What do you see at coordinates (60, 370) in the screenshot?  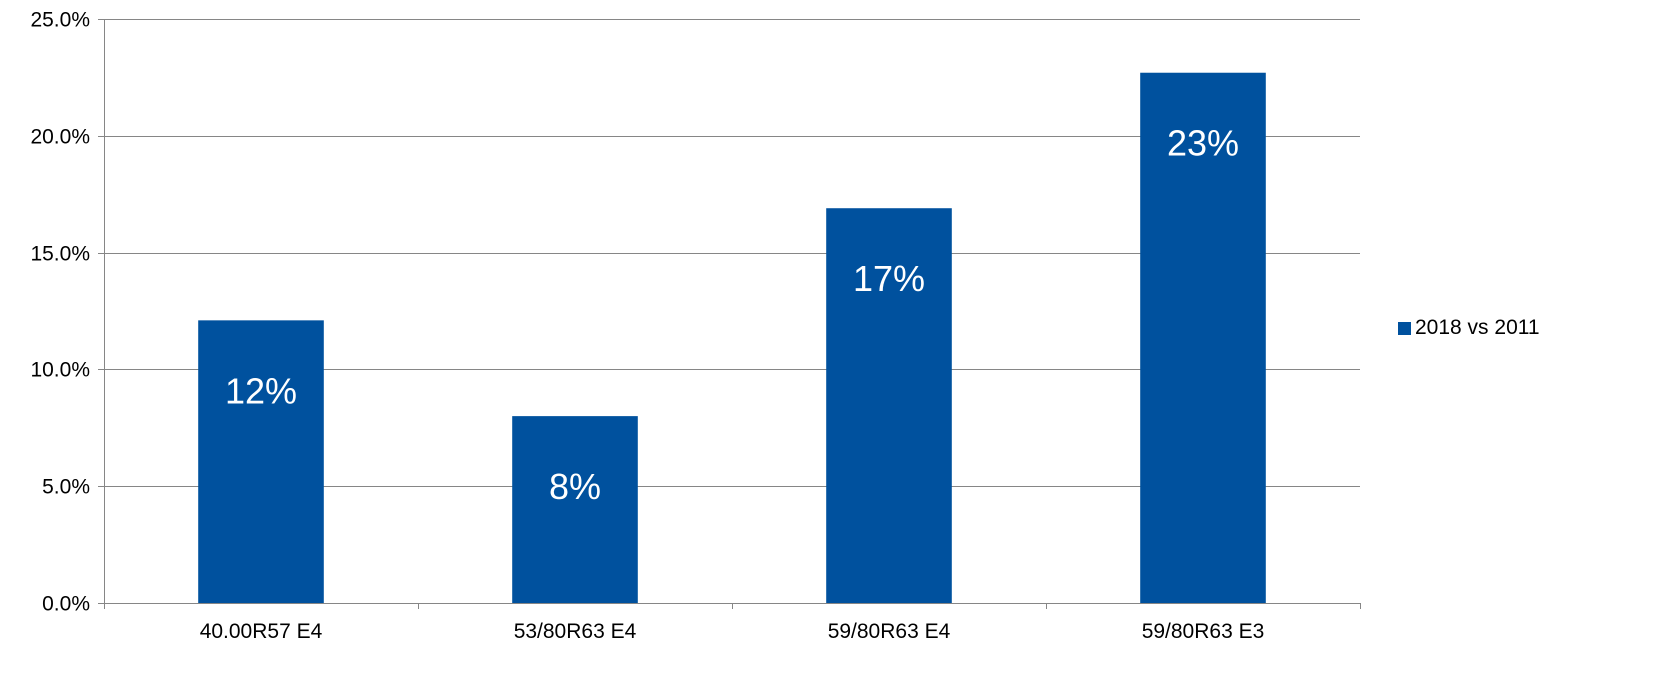 I see `y-tick-label: 10.0%` at bounding box center [60, 370].